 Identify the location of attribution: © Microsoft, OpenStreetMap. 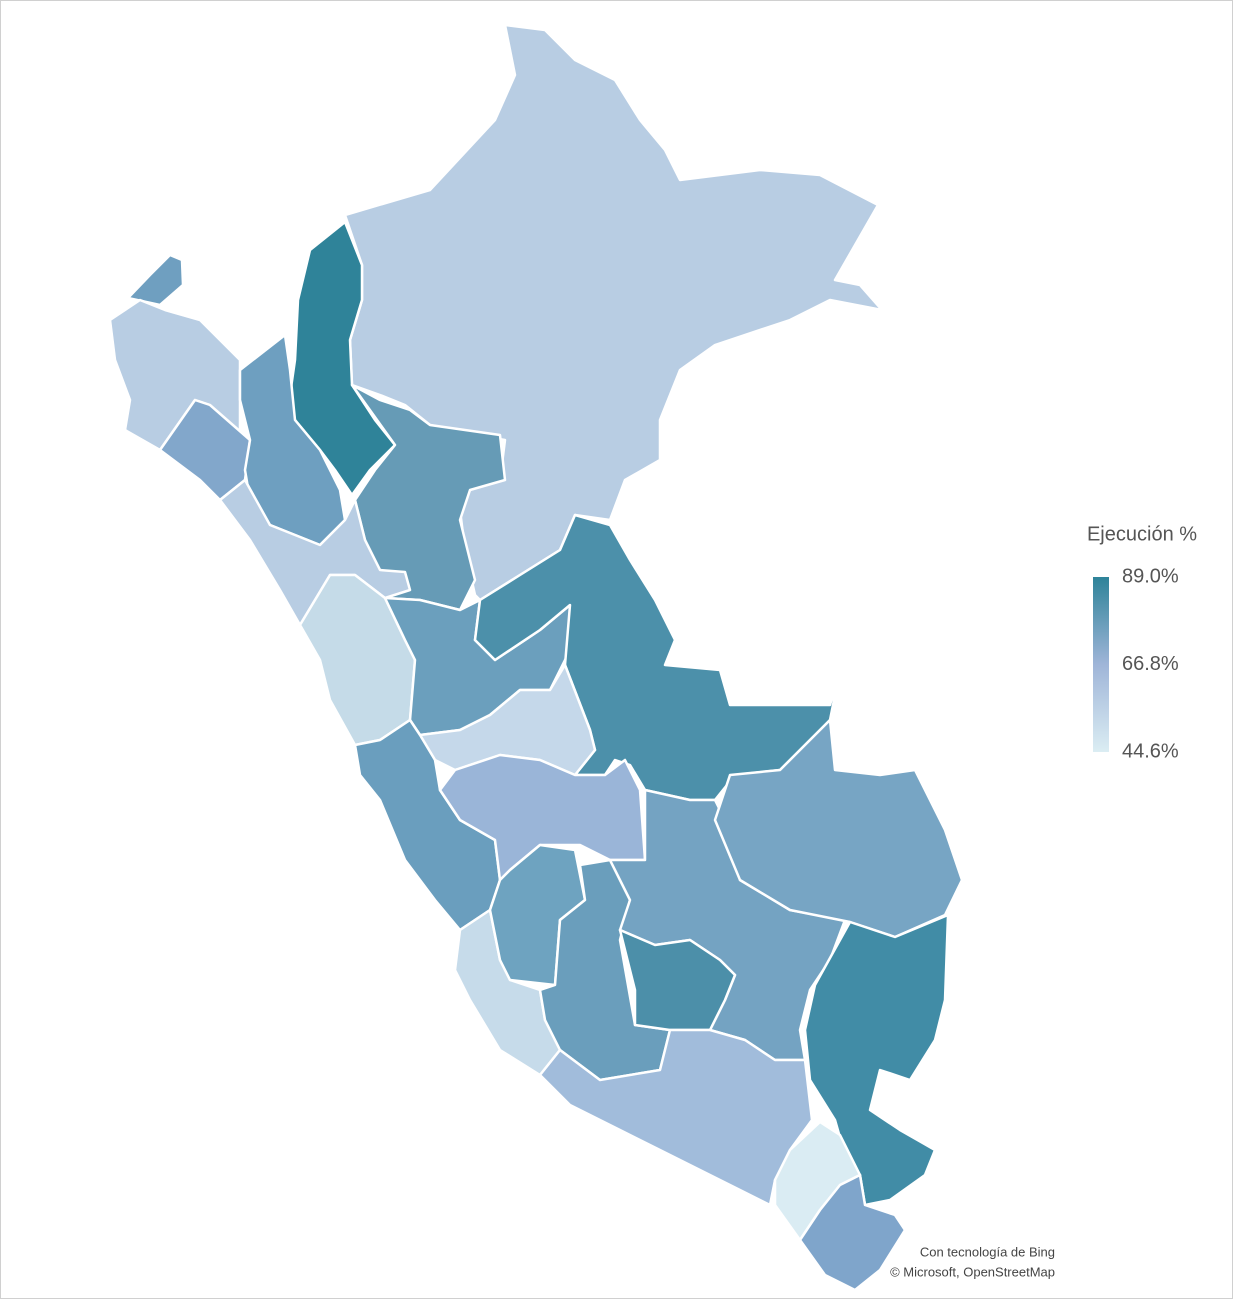
(972, 1271).